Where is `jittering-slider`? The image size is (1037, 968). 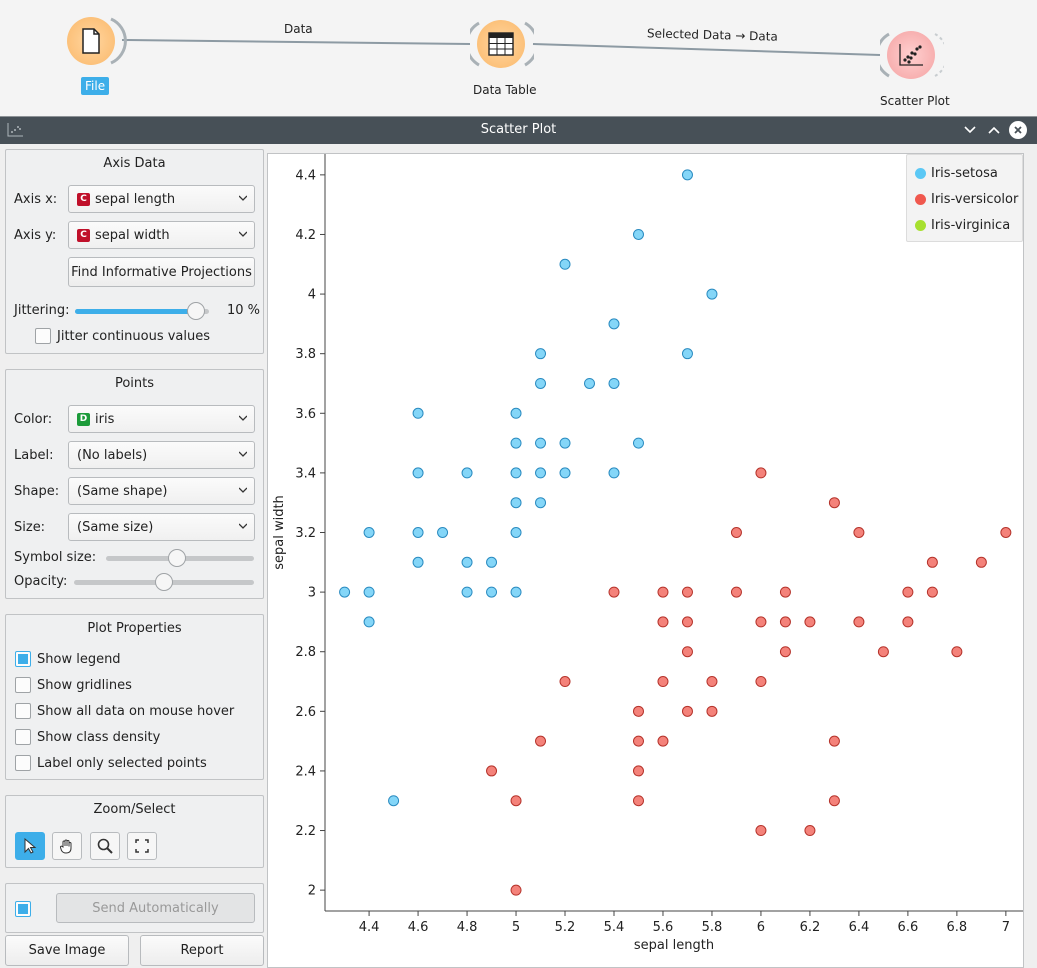
jittering-slider is located at coordinates (142, 311).